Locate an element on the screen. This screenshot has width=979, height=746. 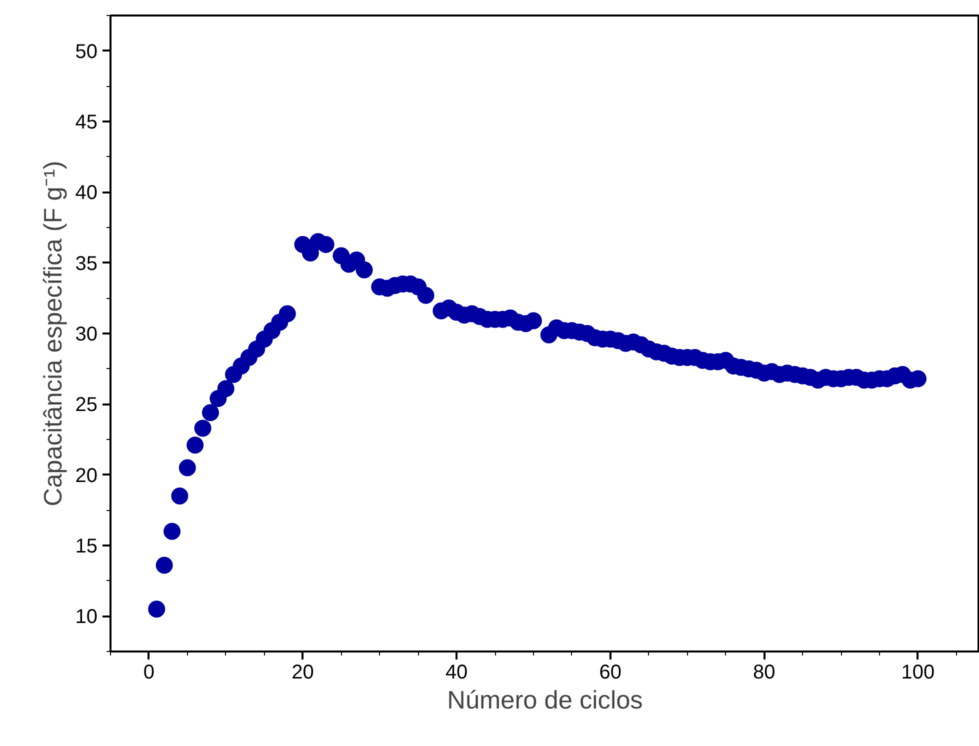
x-tick-label: 0 is located at coordinates (149, 673).